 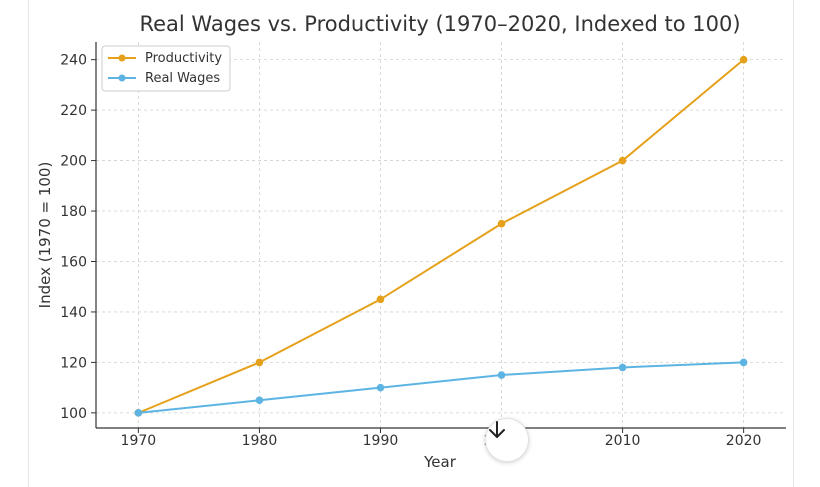 I want to click on y-axis-label: Index (1970 = 100), so click(x=45, y=235).